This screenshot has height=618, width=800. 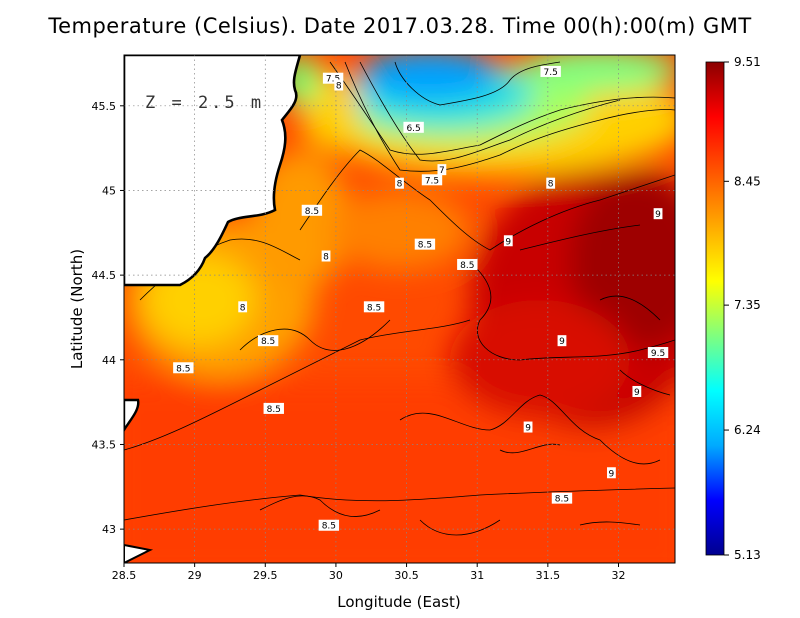 What do you see at coordinates (747, 430) in the screenshot?
I see `colorbar-tick-label: 6.24` at bounding box center [747, 430].